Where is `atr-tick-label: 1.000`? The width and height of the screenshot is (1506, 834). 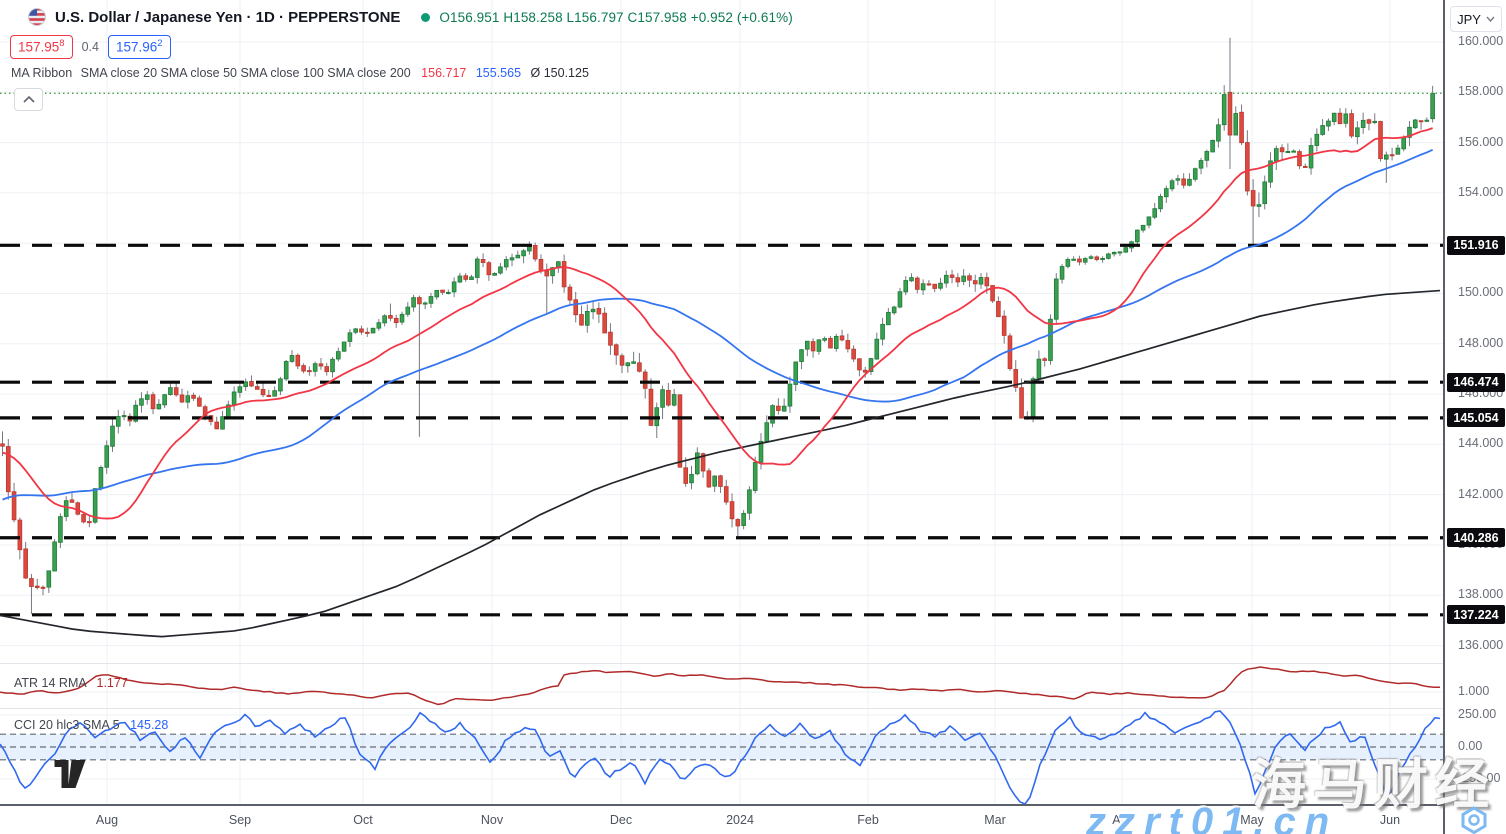
atr-tick-label: 1.000 is located at coordinates (1474, 691).